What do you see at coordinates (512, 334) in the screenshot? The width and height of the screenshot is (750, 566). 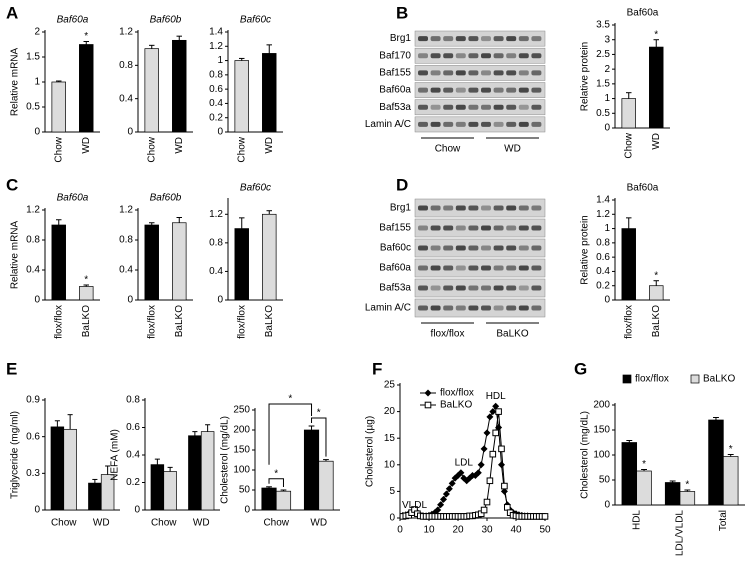 I see `blot-group-label: BaLKO` at bounding box center [512, 334].